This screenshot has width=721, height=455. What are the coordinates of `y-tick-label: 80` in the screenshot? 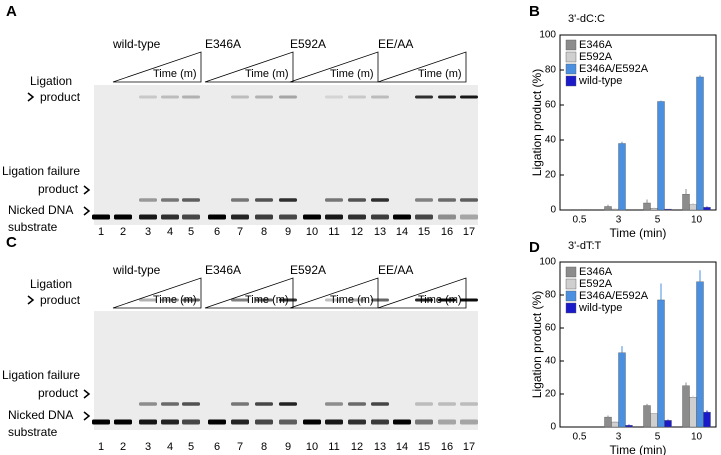 It's located at (551, 70).